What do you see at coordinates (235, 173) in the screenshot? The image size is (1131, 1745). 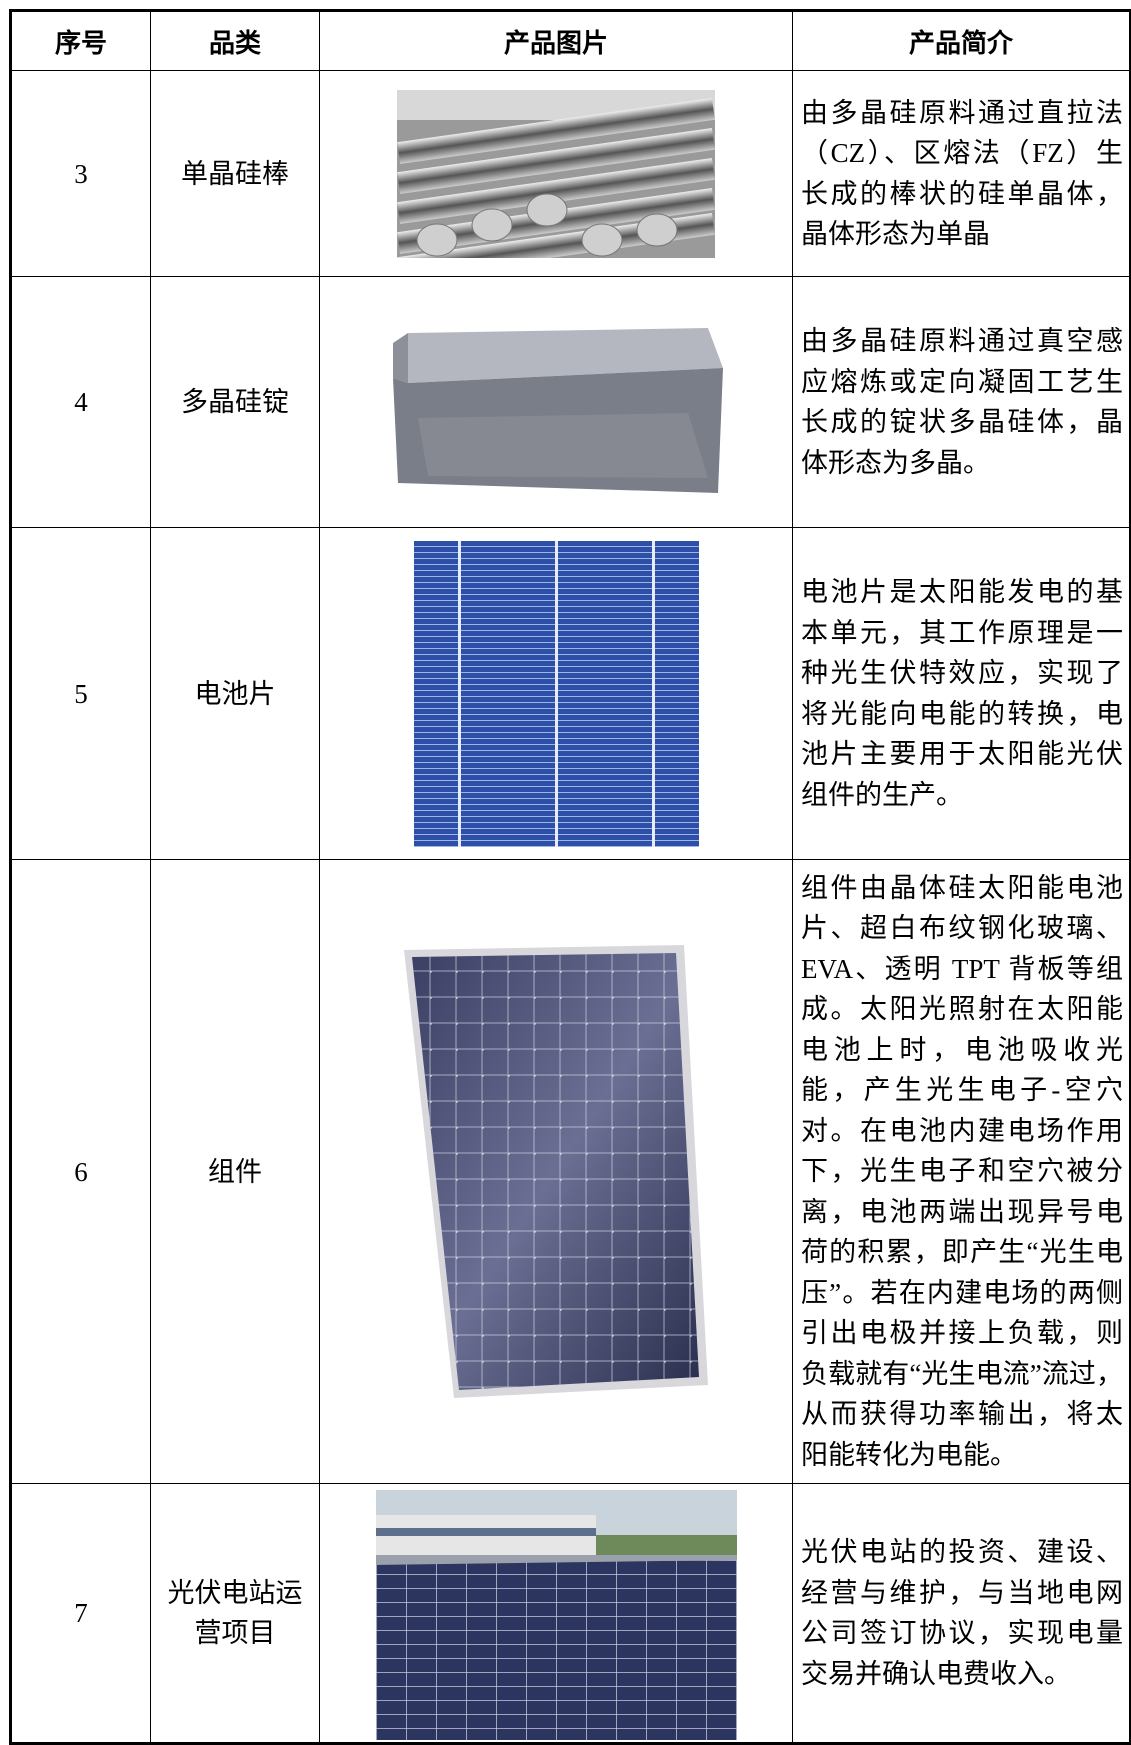 I see `category: 单晶硅棒` at bounding box center [235, 173].